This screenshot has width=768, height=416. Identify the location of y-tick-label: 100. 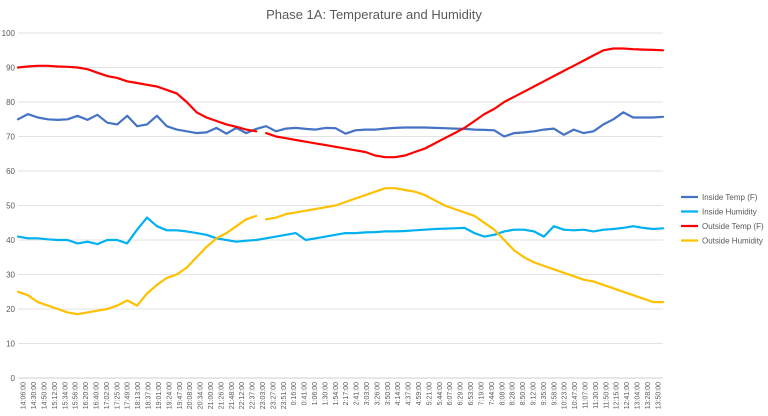
(9, 33).